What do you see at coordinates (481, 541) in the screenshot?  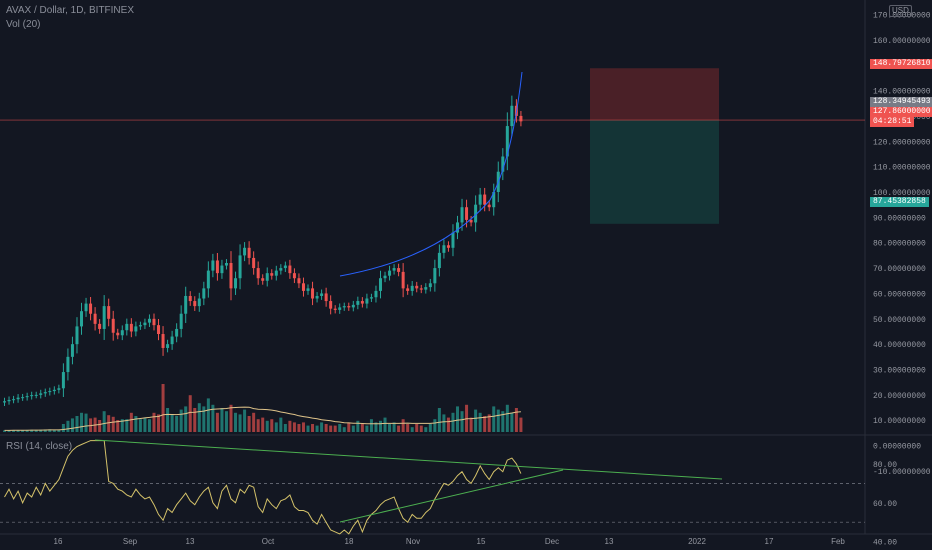 I see `time-tick-label: 15` at bounding box center [481, 541].